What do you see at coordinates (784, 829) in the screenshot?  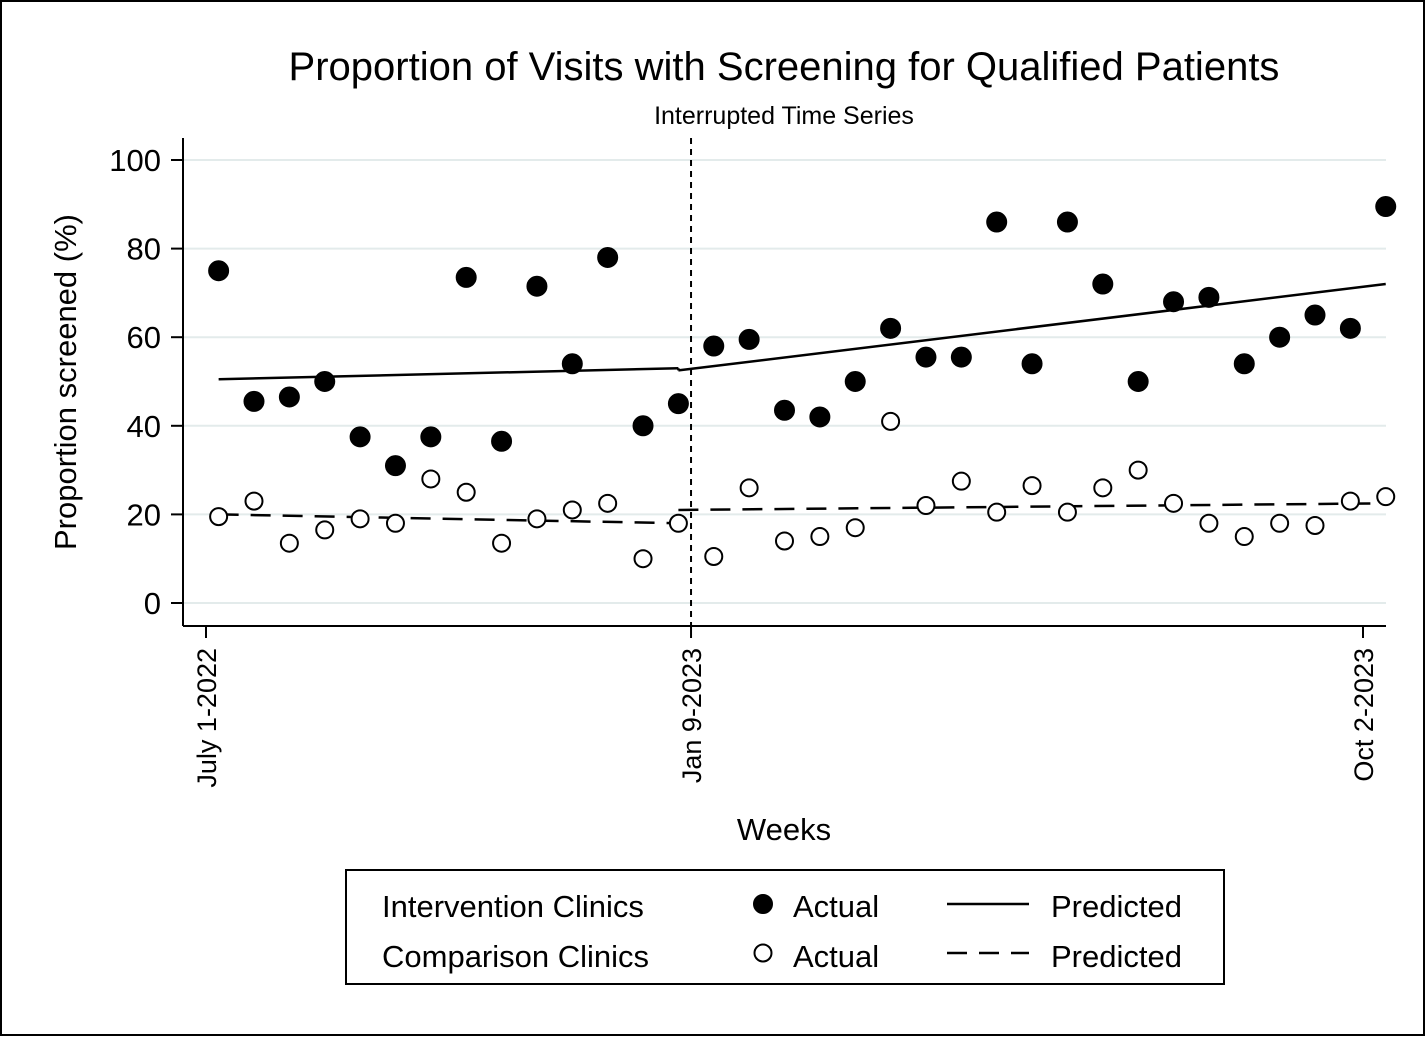 I see `x-axis-label: Weeks` at bounding box center [784, 829].